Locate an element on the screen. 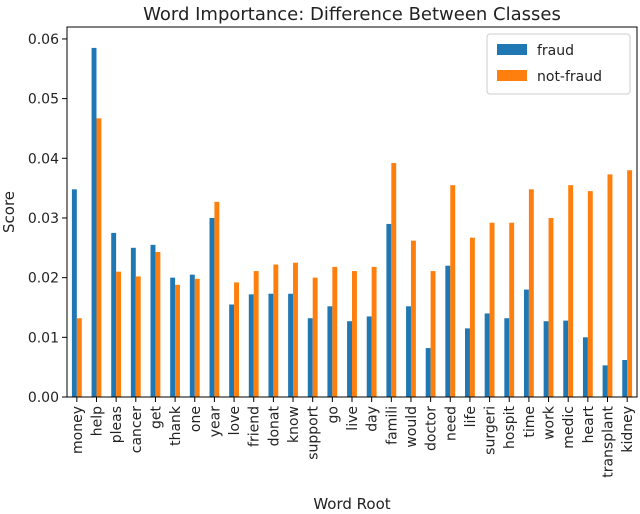 Image resolution: width=640 pixels, height=514 pixels. x-axis-label: Word Root is located at coordinates (351, 504).